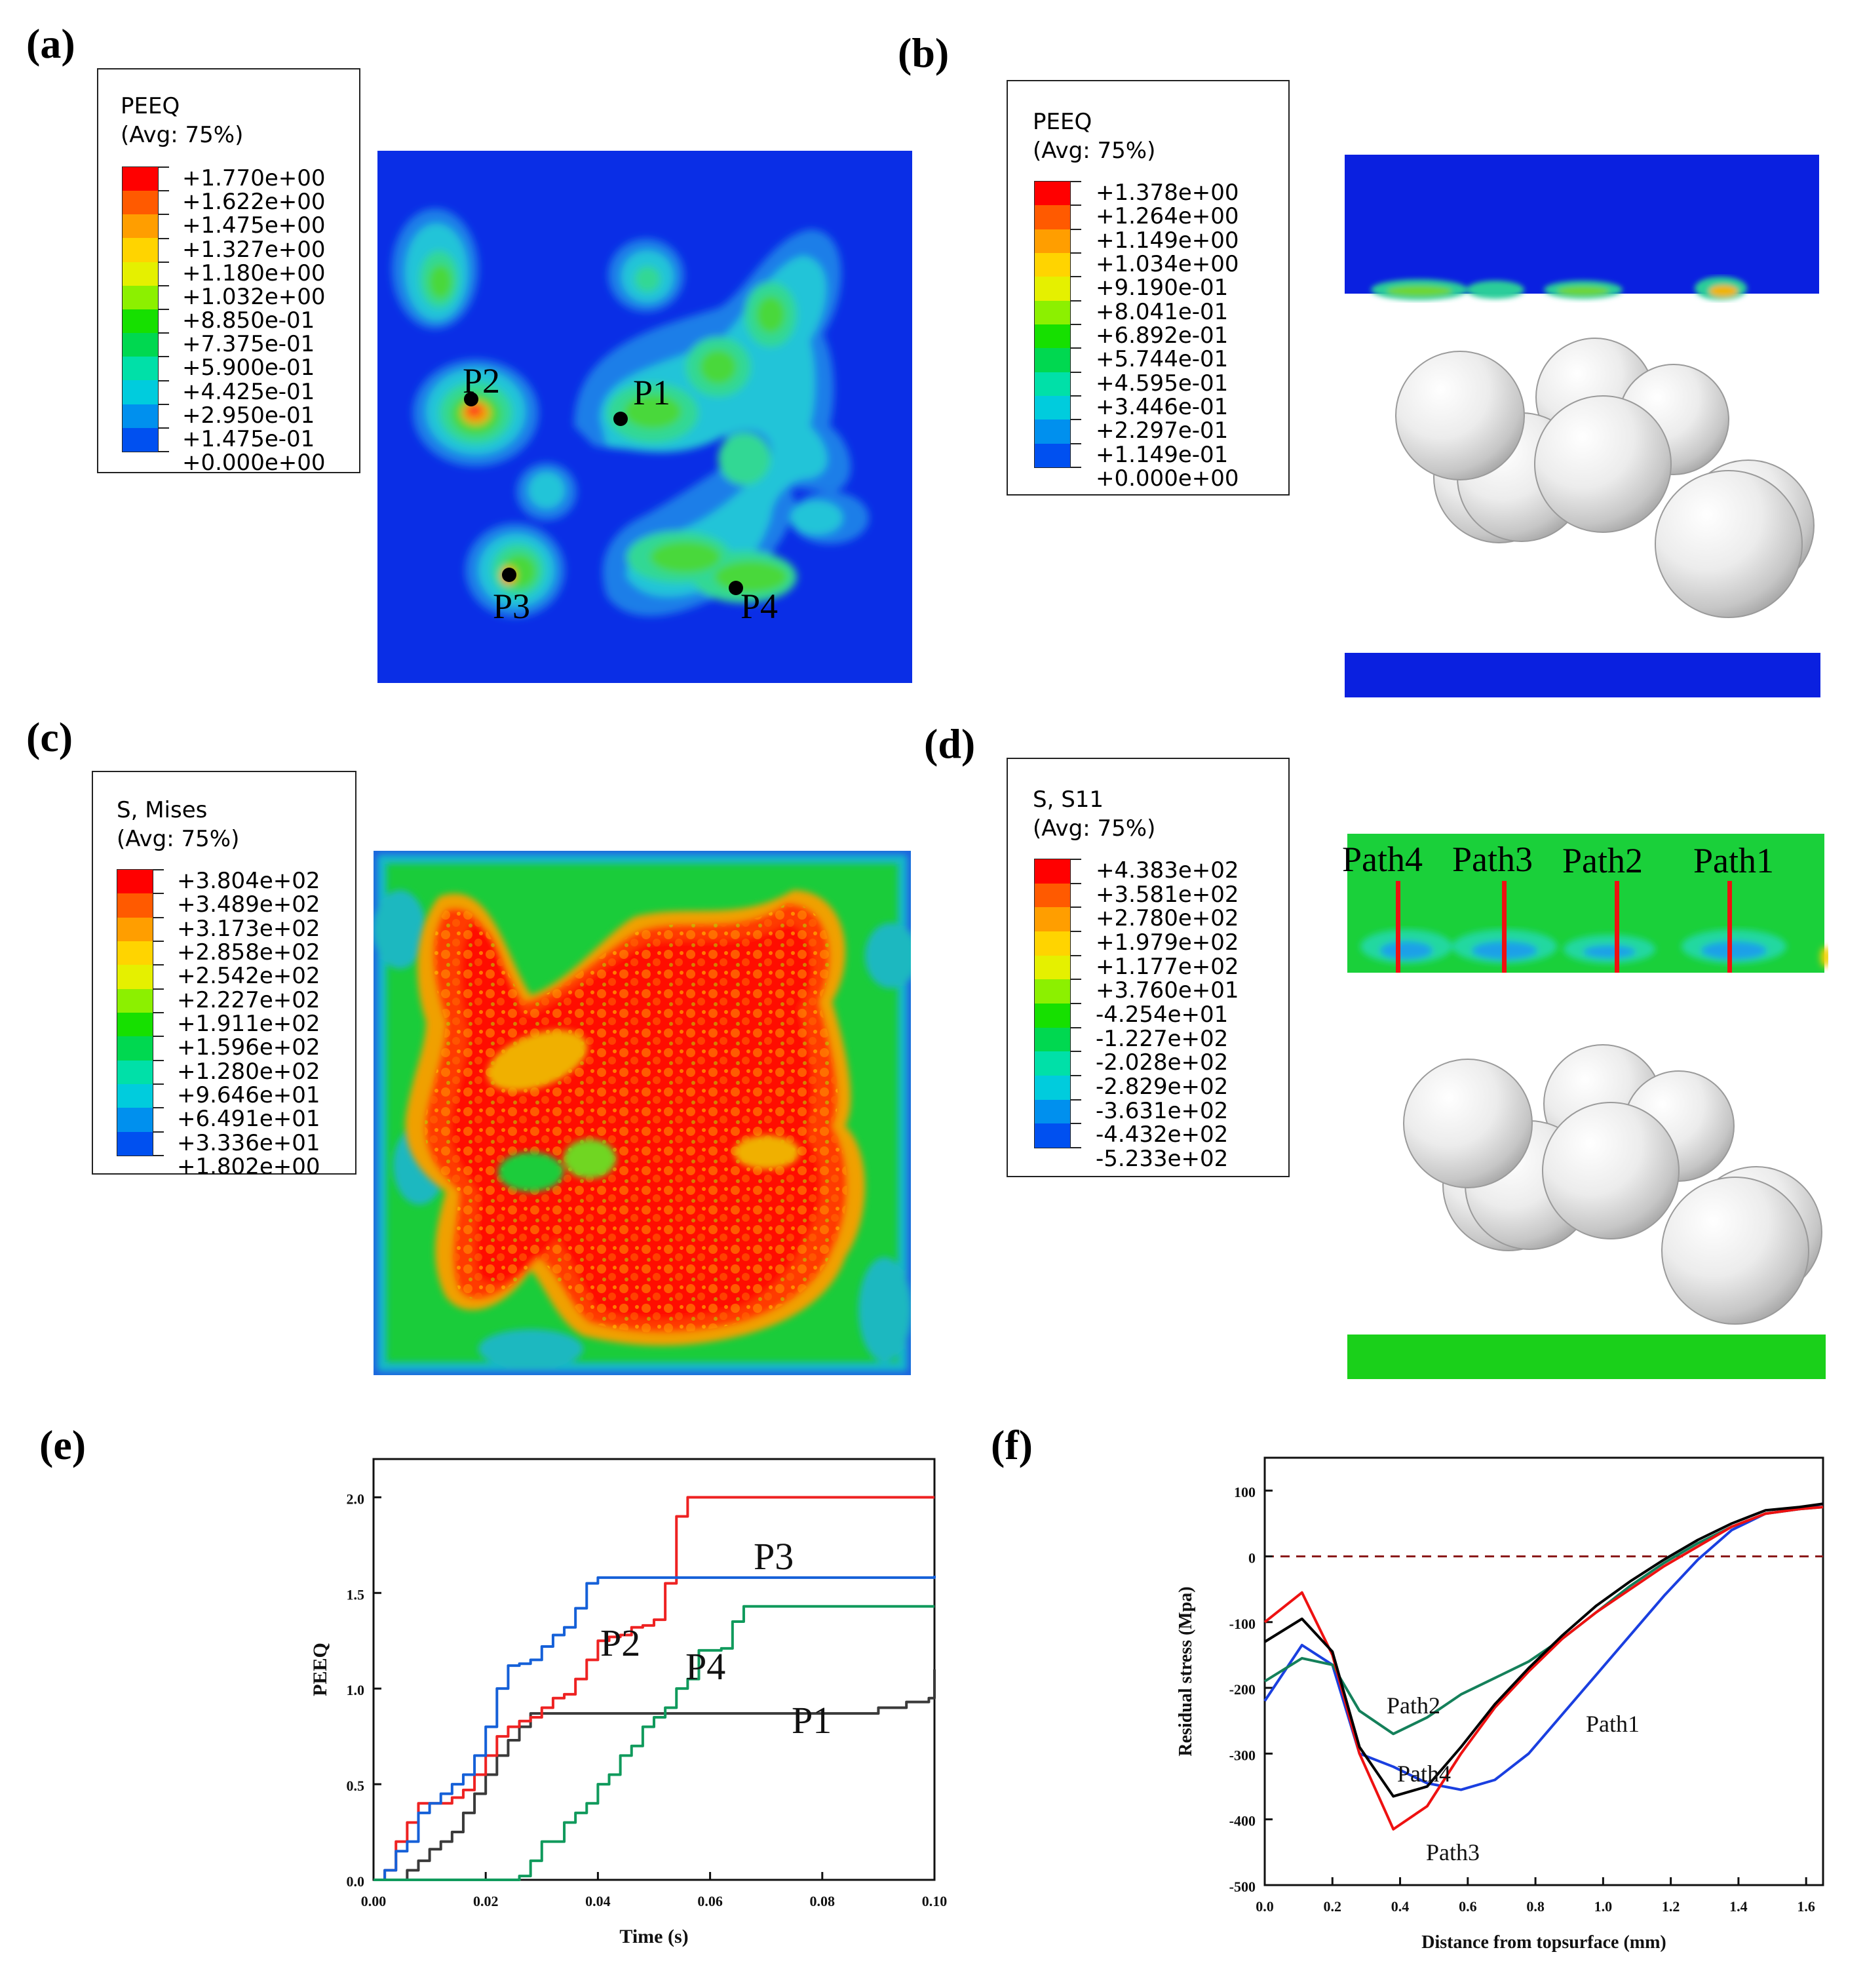 This screenshot has width=1865, height=1988. I want to click on legend-value: +1.911e+02, so click(248, 1024).